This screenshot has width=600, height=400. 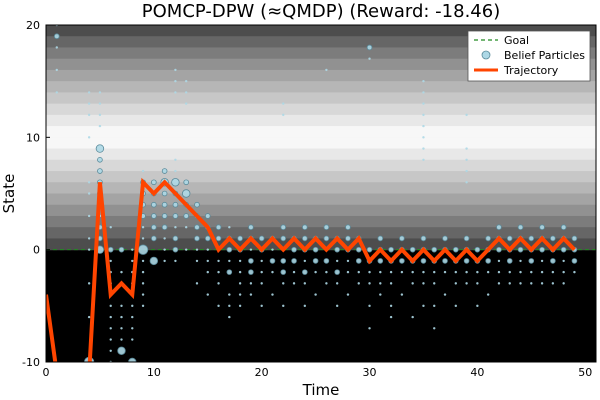 I want to click on y-axis-title: State, so click(x=9, y=194).